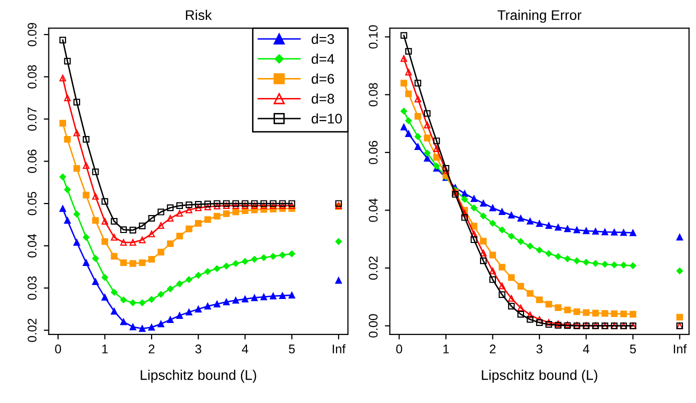 Image resolution: width=696 pixels, height=403 pixels. Describe the element at coordinates (323, 59) in the screenshot. I see `legend-label: d=4` at that location.